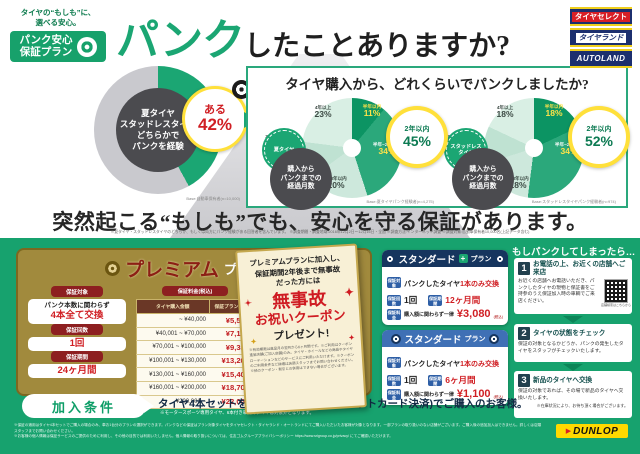 This screenshot has width=640, height=454. What do you see at coordinates (195, 402) in the screenshot?
I see `table-row: ¥200,001 ~ ¥22,000` at bounding box center [195, 402].